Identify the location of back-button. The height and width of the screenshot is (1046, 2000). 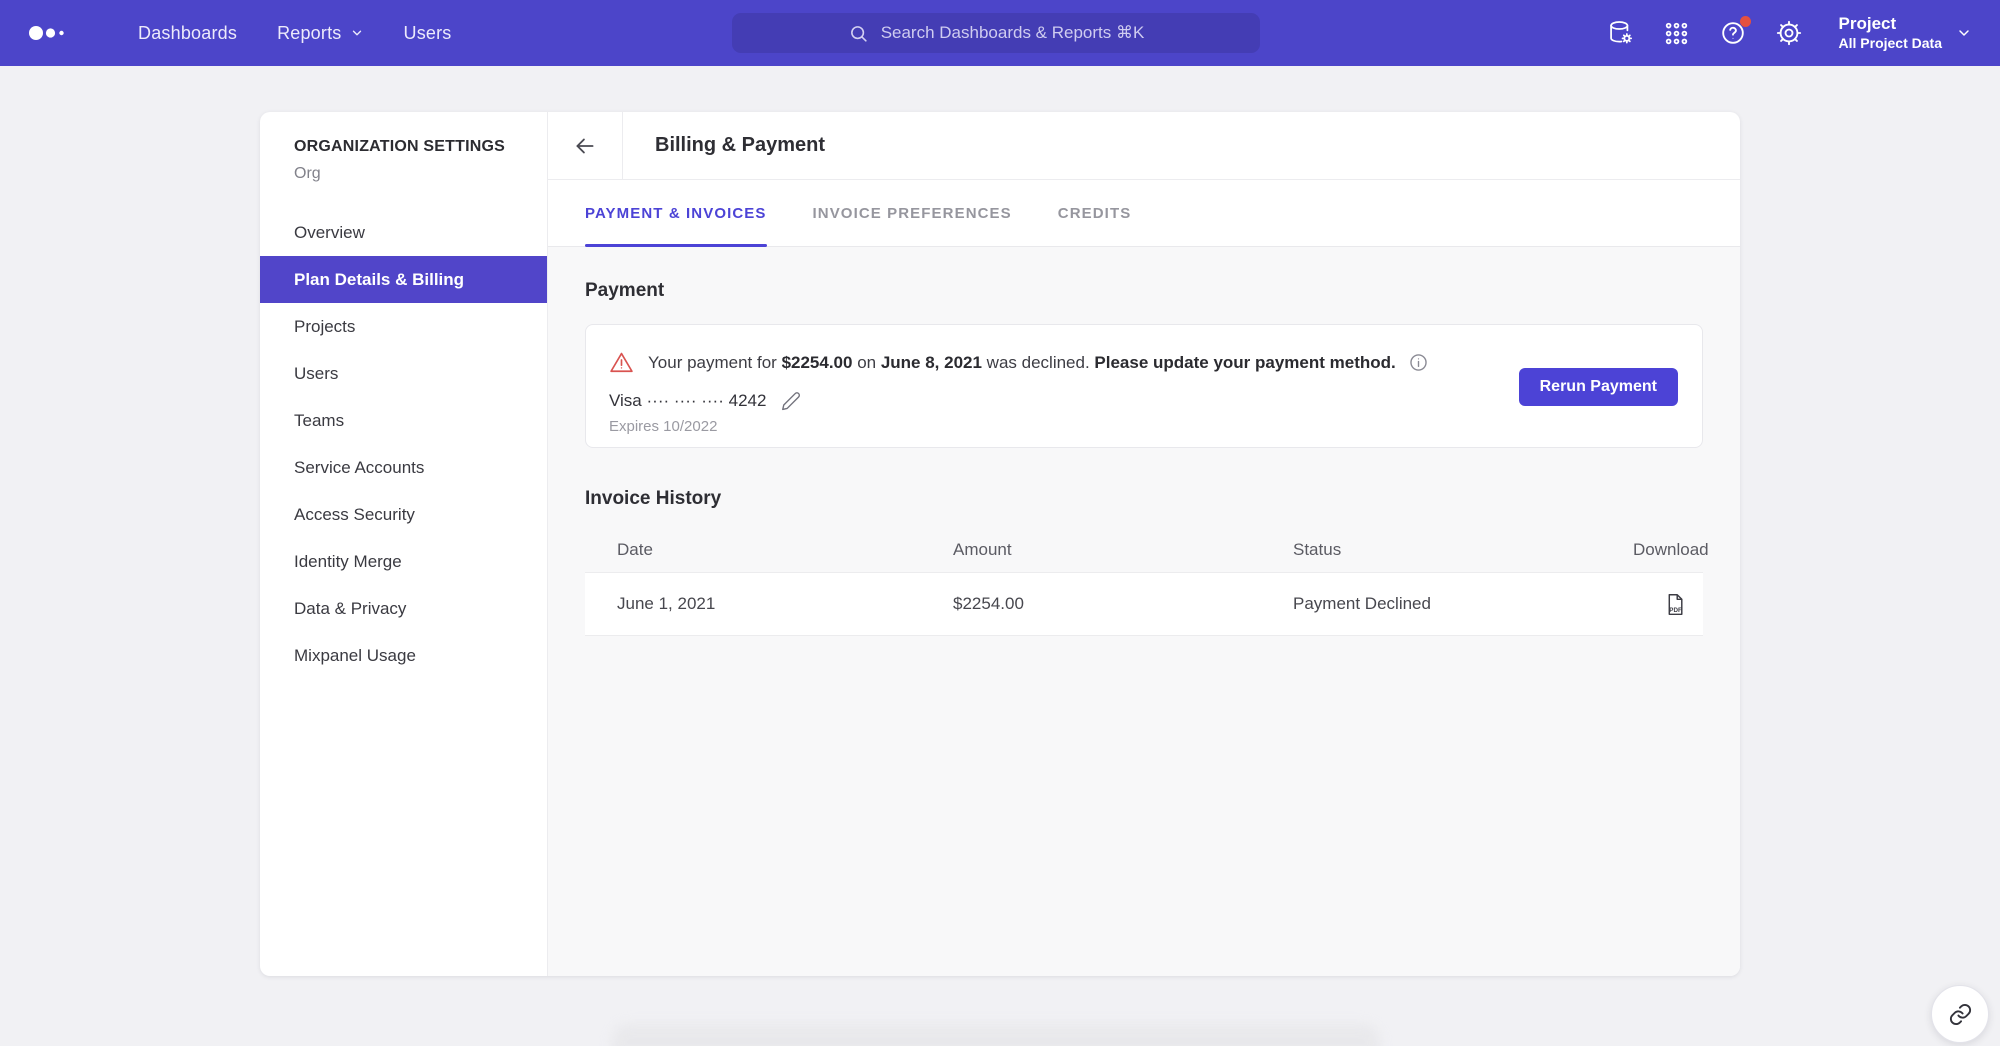
(585, 145).